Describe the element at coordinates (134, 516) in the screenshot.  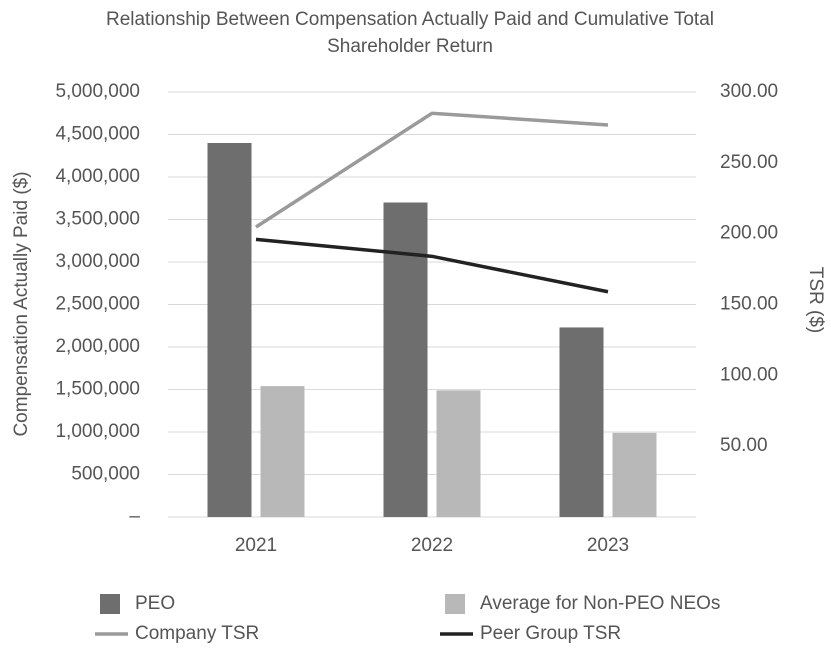
I see `y-tick-label: –` at that location.